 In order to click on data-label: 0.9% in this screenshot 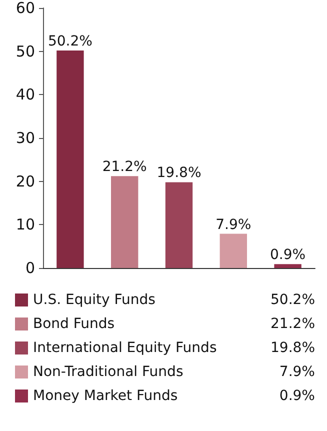, I will do `click(288, 255)`.